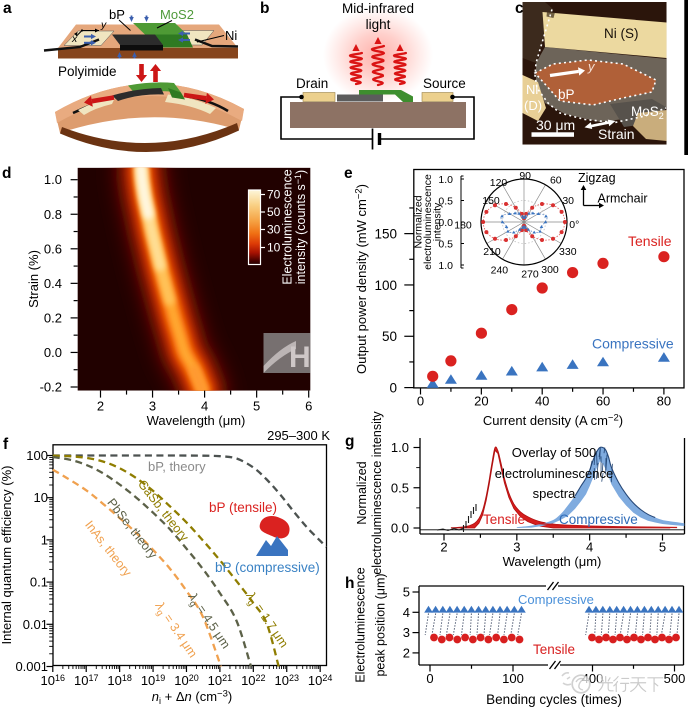  What do you see at coordinates (568, 252) in the screenshot?
I see `svg-text: 330` at bounding box center [568, 252].